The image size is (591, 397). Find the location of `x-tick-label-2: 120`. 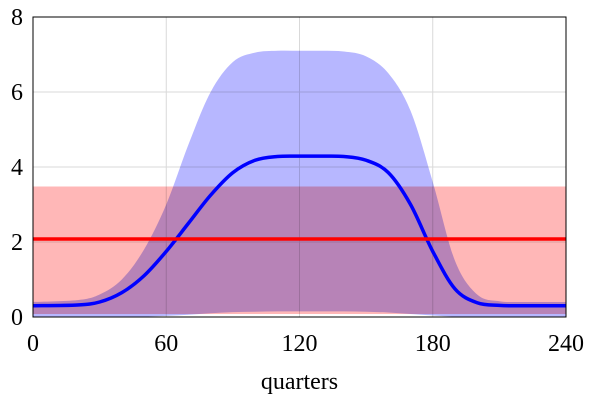

x-tick-label-2: 120 is located at coordinates (300, 344).